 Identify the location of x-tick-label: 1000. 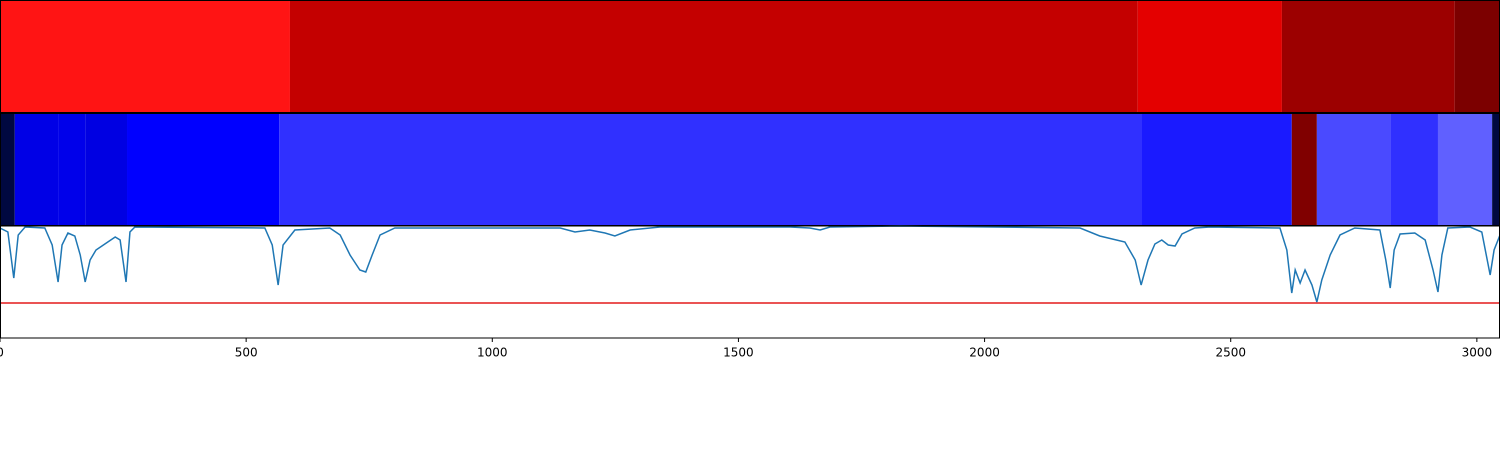
(492, 353).